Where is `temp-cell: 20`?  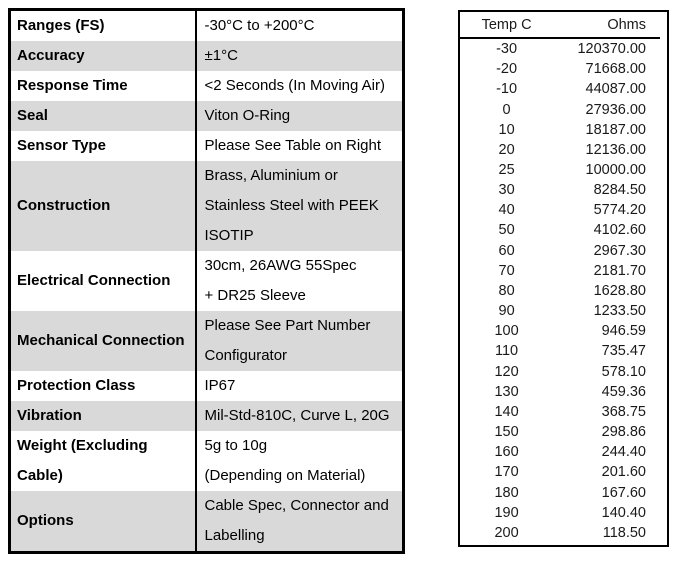 temp-cell: 20 is located at coordinates (506, 149).